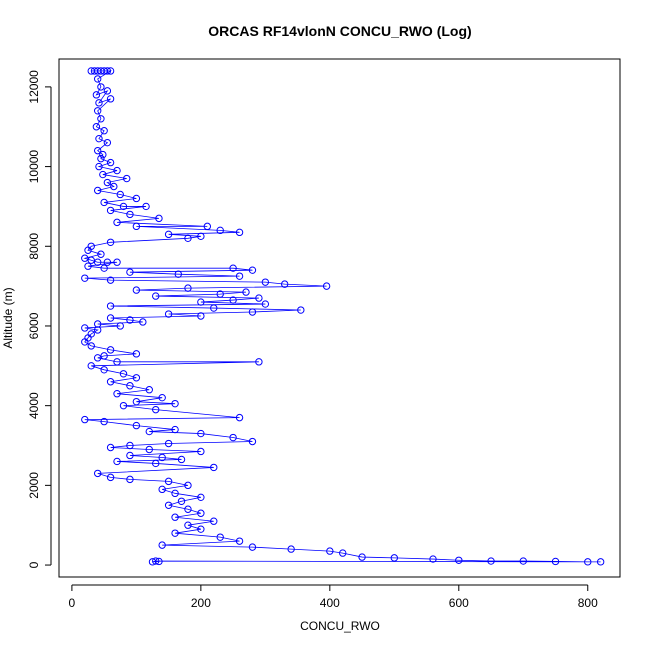 The image size is (650, 650). What do you see at coordinates (459, 603) in the screenshot?
I see `x-tick-label: 600` at bounding box center [459, 603].